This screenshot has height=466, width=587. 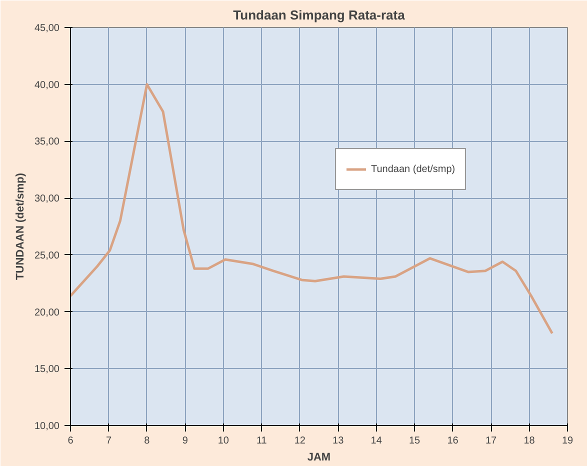 What do you see at coordinates (413, 169) in the screenshot?
I see `legend-label: Tundaan (det/smp)` at bounding box center [413, 169].